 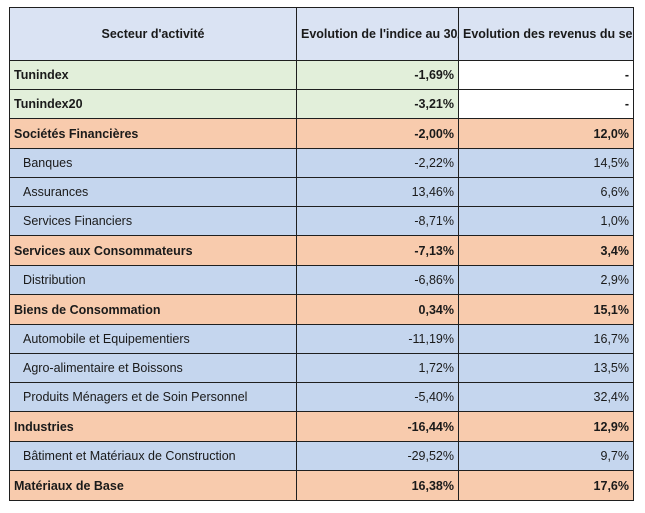 What do you see at coordinates (377, 163) in the screenshot?
I see `index-change-cell: -2,22%` at bounding box center [377, 163].